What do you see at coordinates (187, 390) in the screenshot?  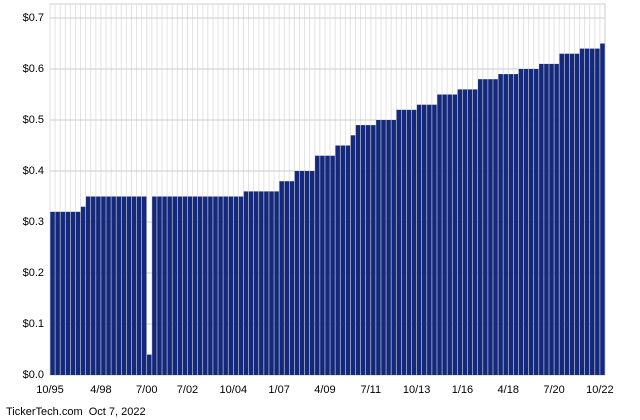 I see `x-tick-label: 7/02` at bounding box center [187, 390].